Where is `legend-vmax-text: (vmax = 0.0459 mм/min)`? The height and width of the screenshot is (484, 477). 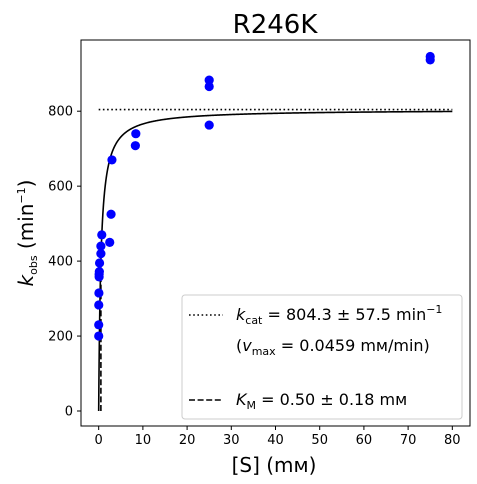
legend-vmax-text: (vmax = 0.0459 mм/min) is located at coordinates (333, 347).